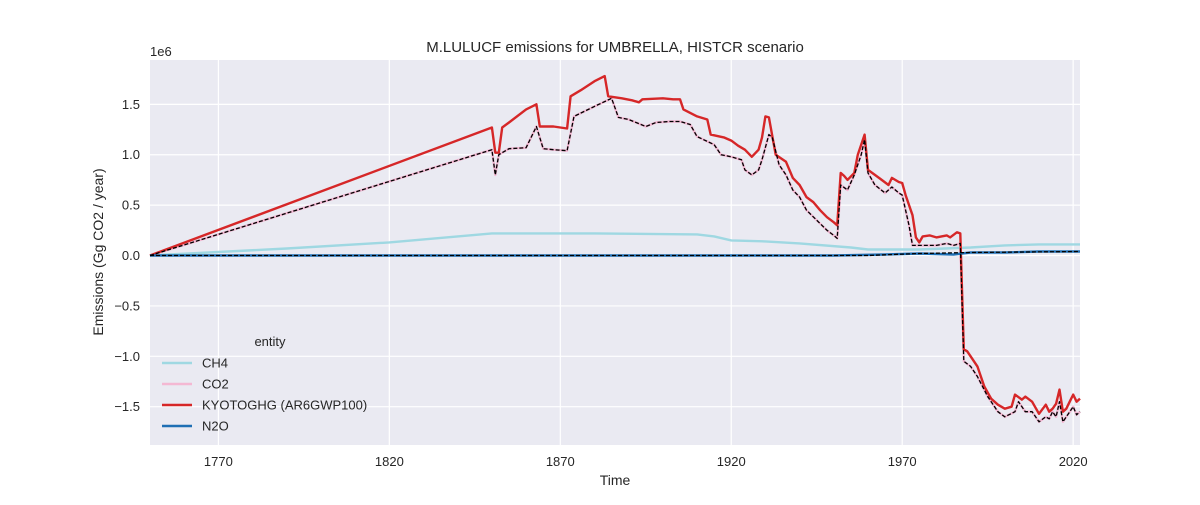 This screenshot has height=505, width=1200. What do you see at coordinates (131, 205) in the screenshot?
I see `y-tick-label: 0.5` at bounding box center [131, 205].